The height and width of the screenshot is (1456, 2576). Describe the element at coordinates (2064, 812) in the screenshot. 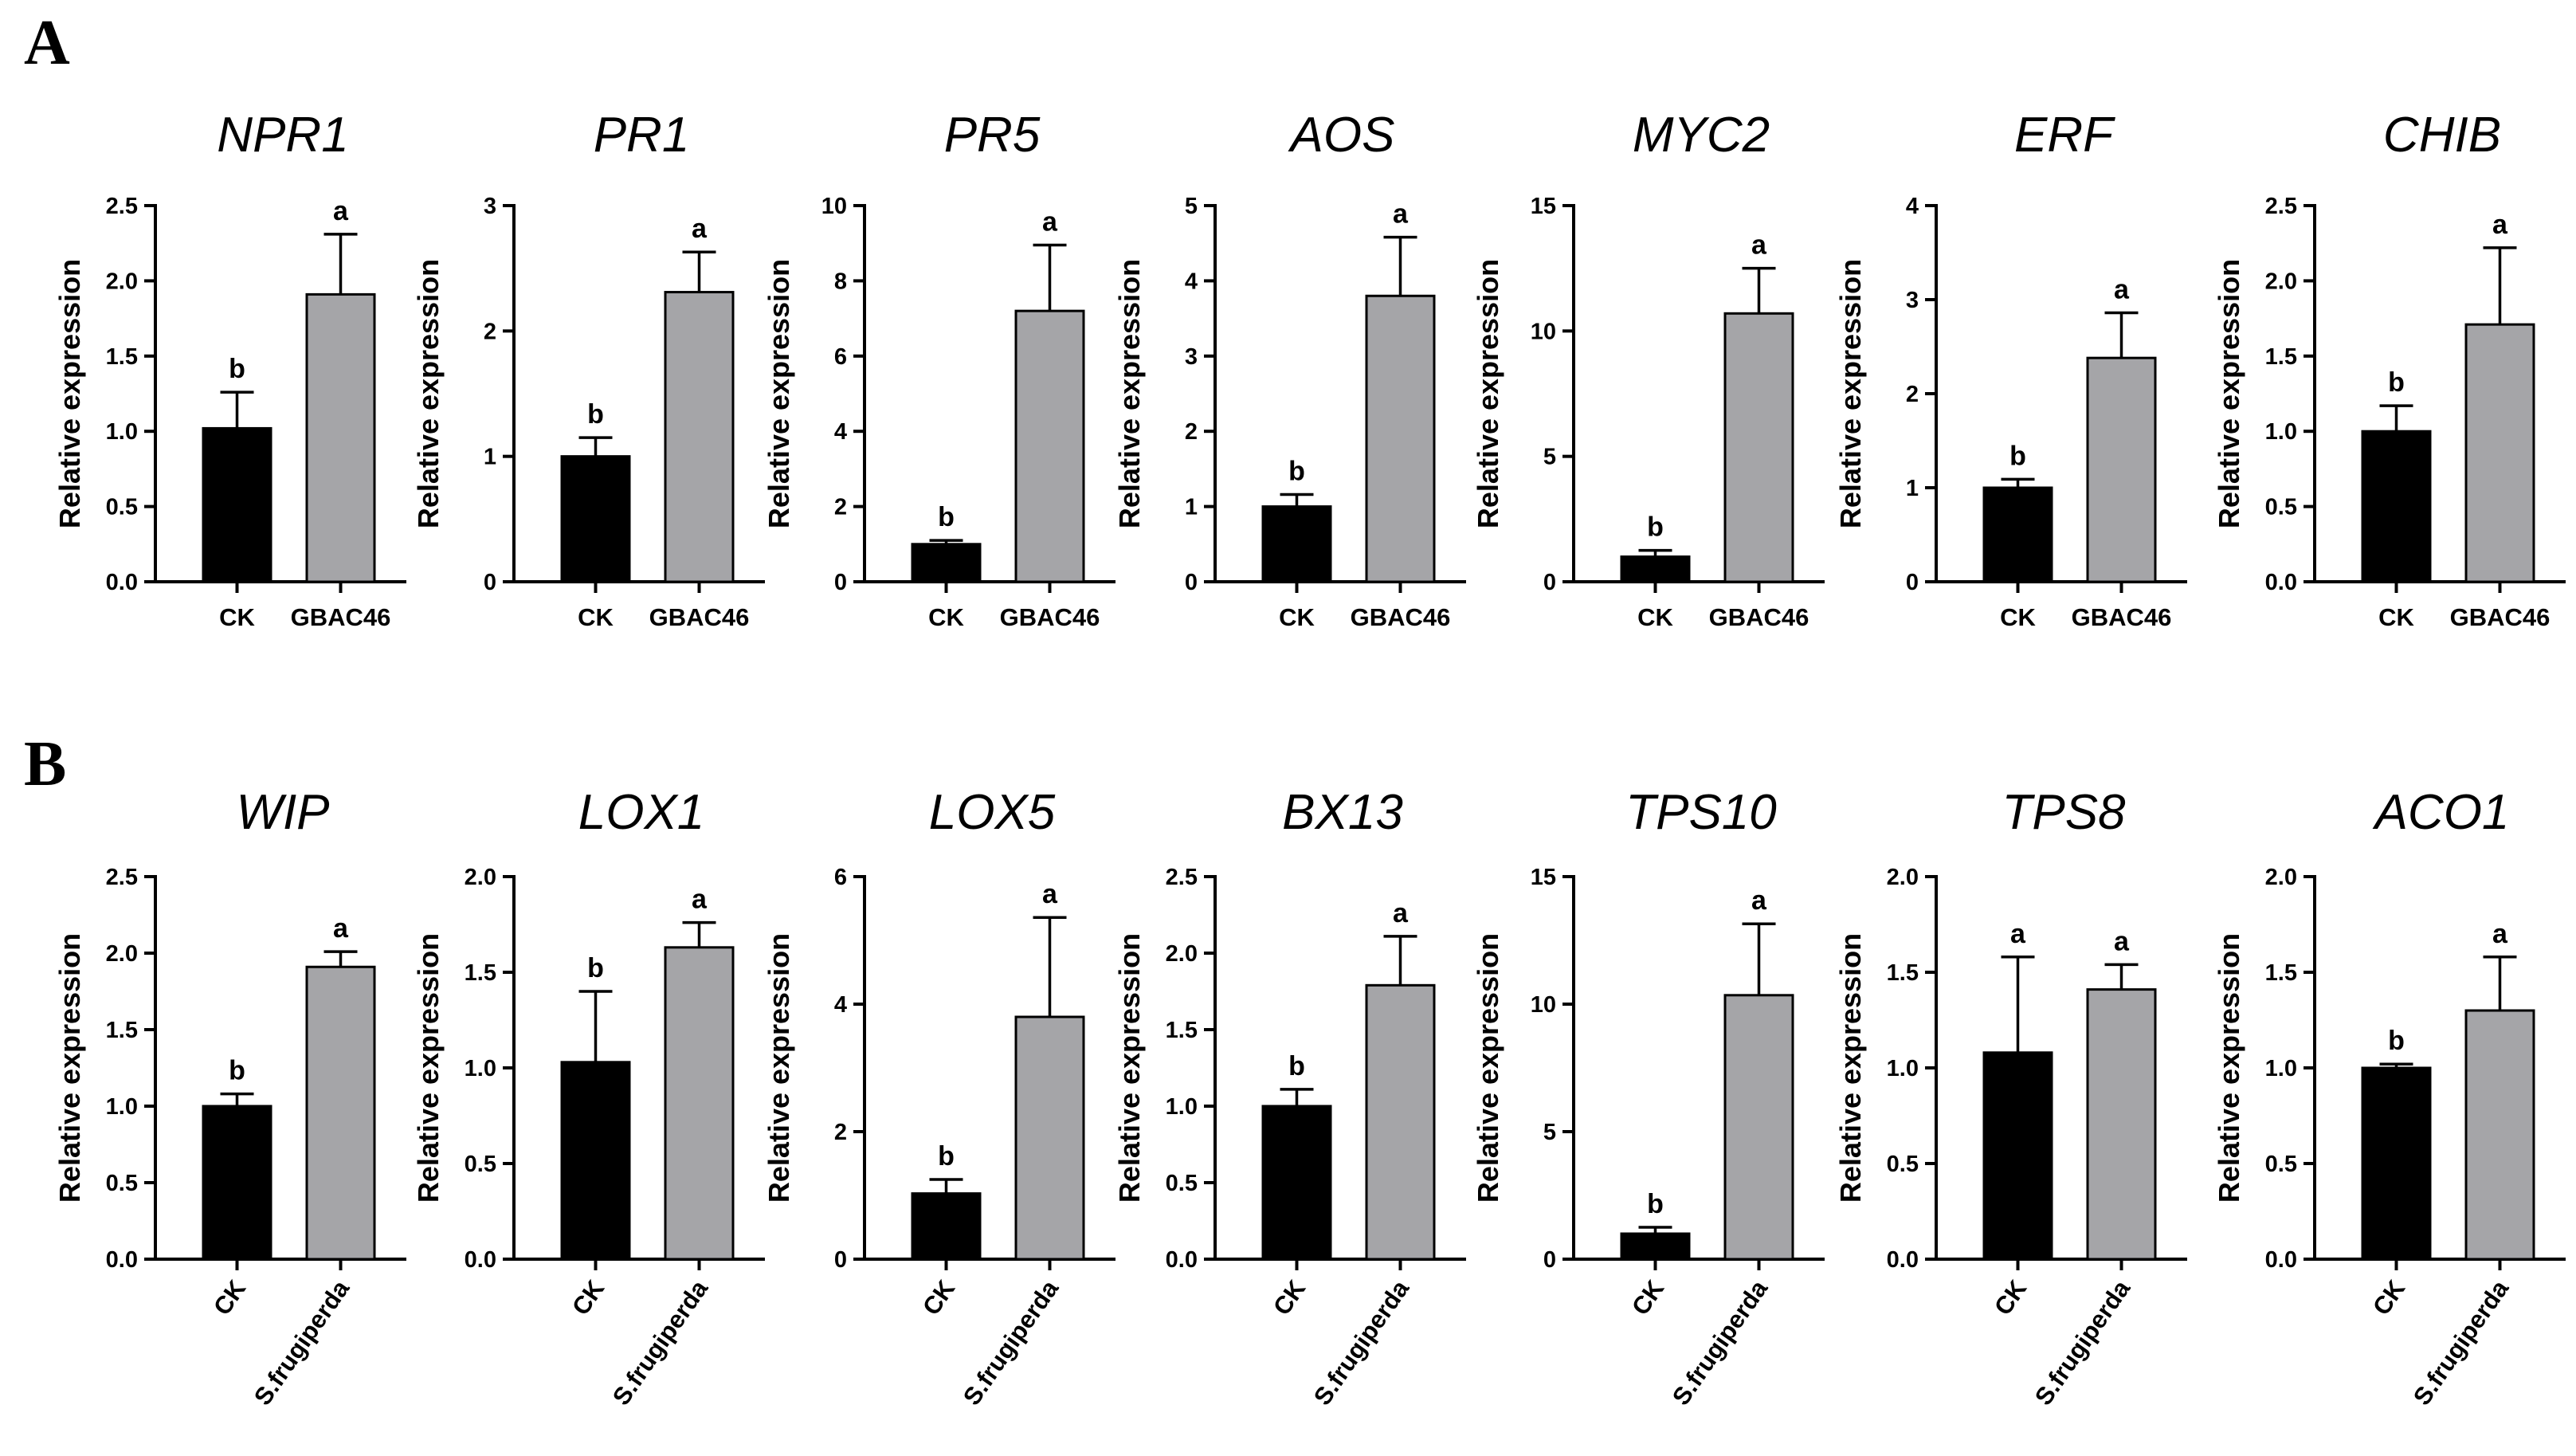

I see `chart-title: TPS8` at that location.